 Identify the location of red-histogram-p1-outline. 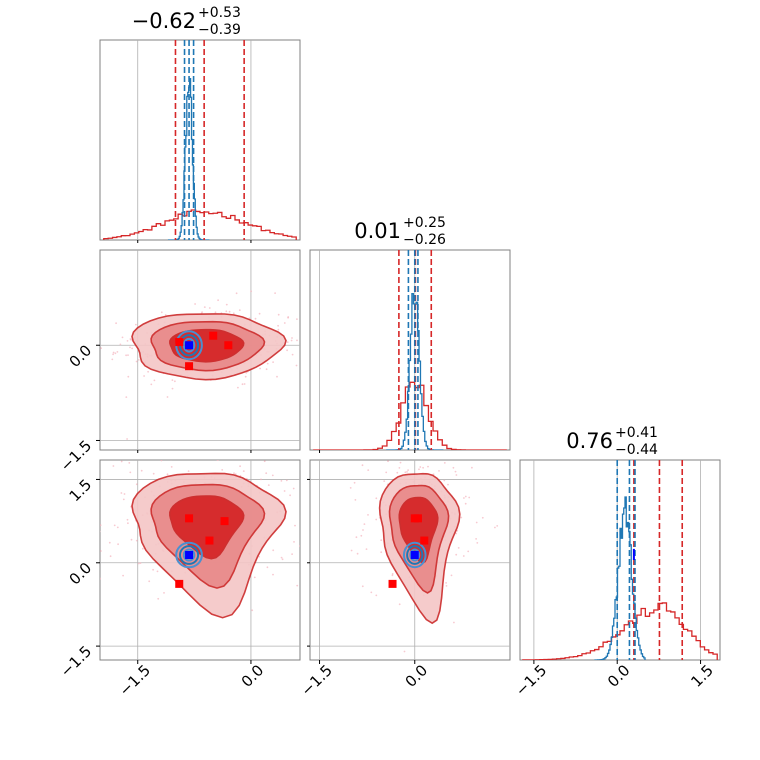
(410, 415).